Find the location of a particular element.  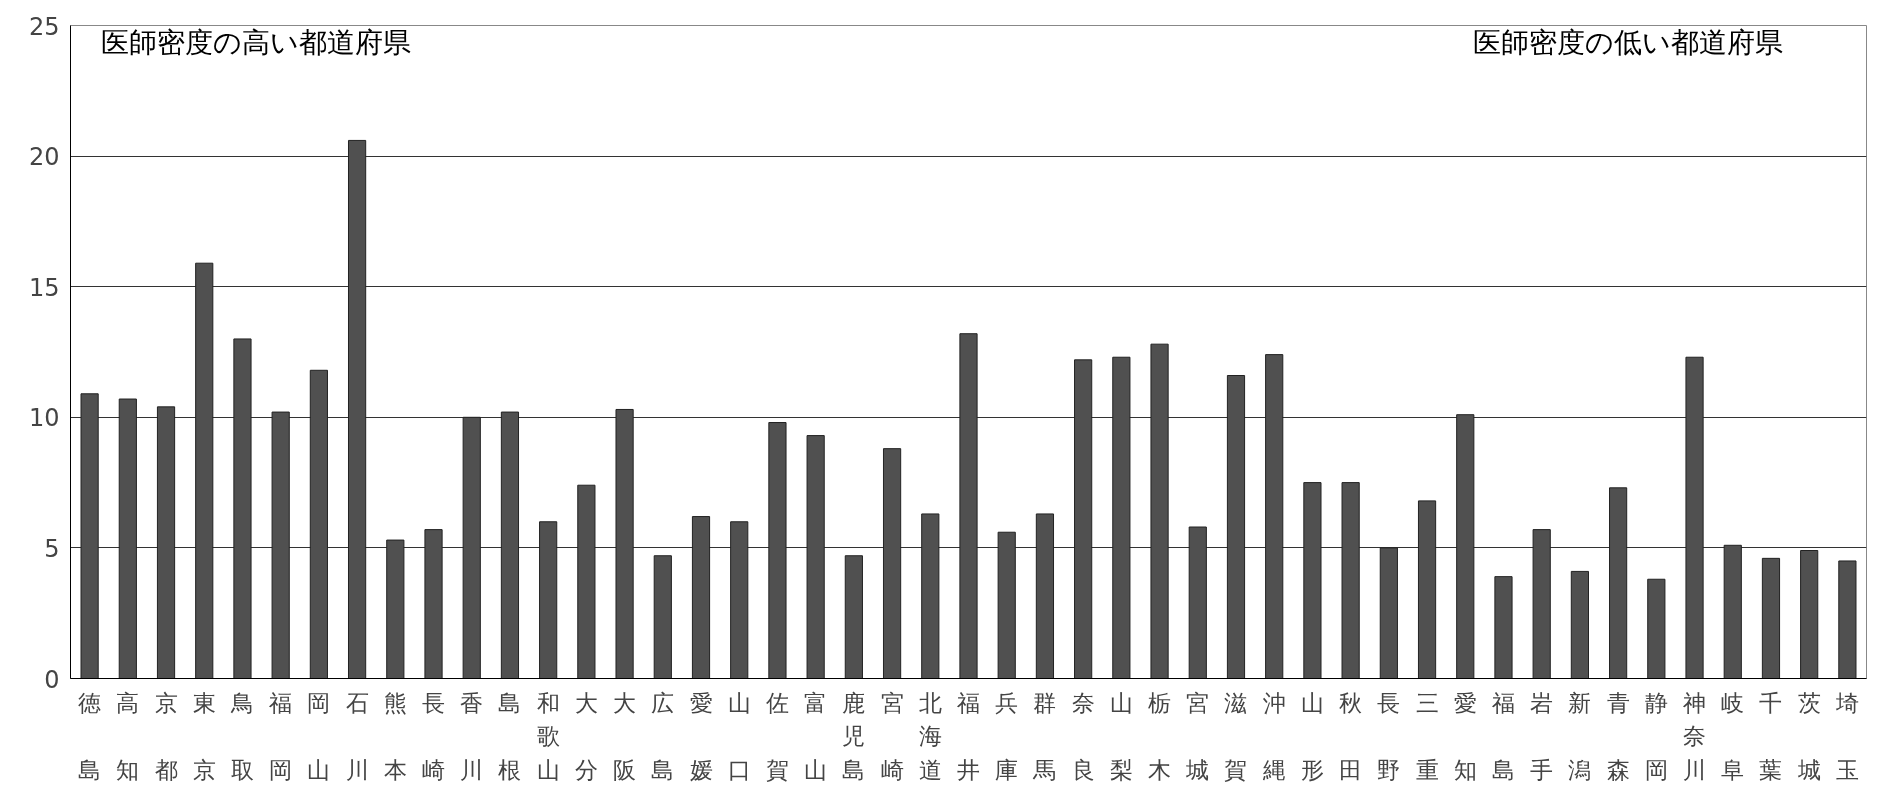

category-label: 京都 is located at coordinates (166, 736).